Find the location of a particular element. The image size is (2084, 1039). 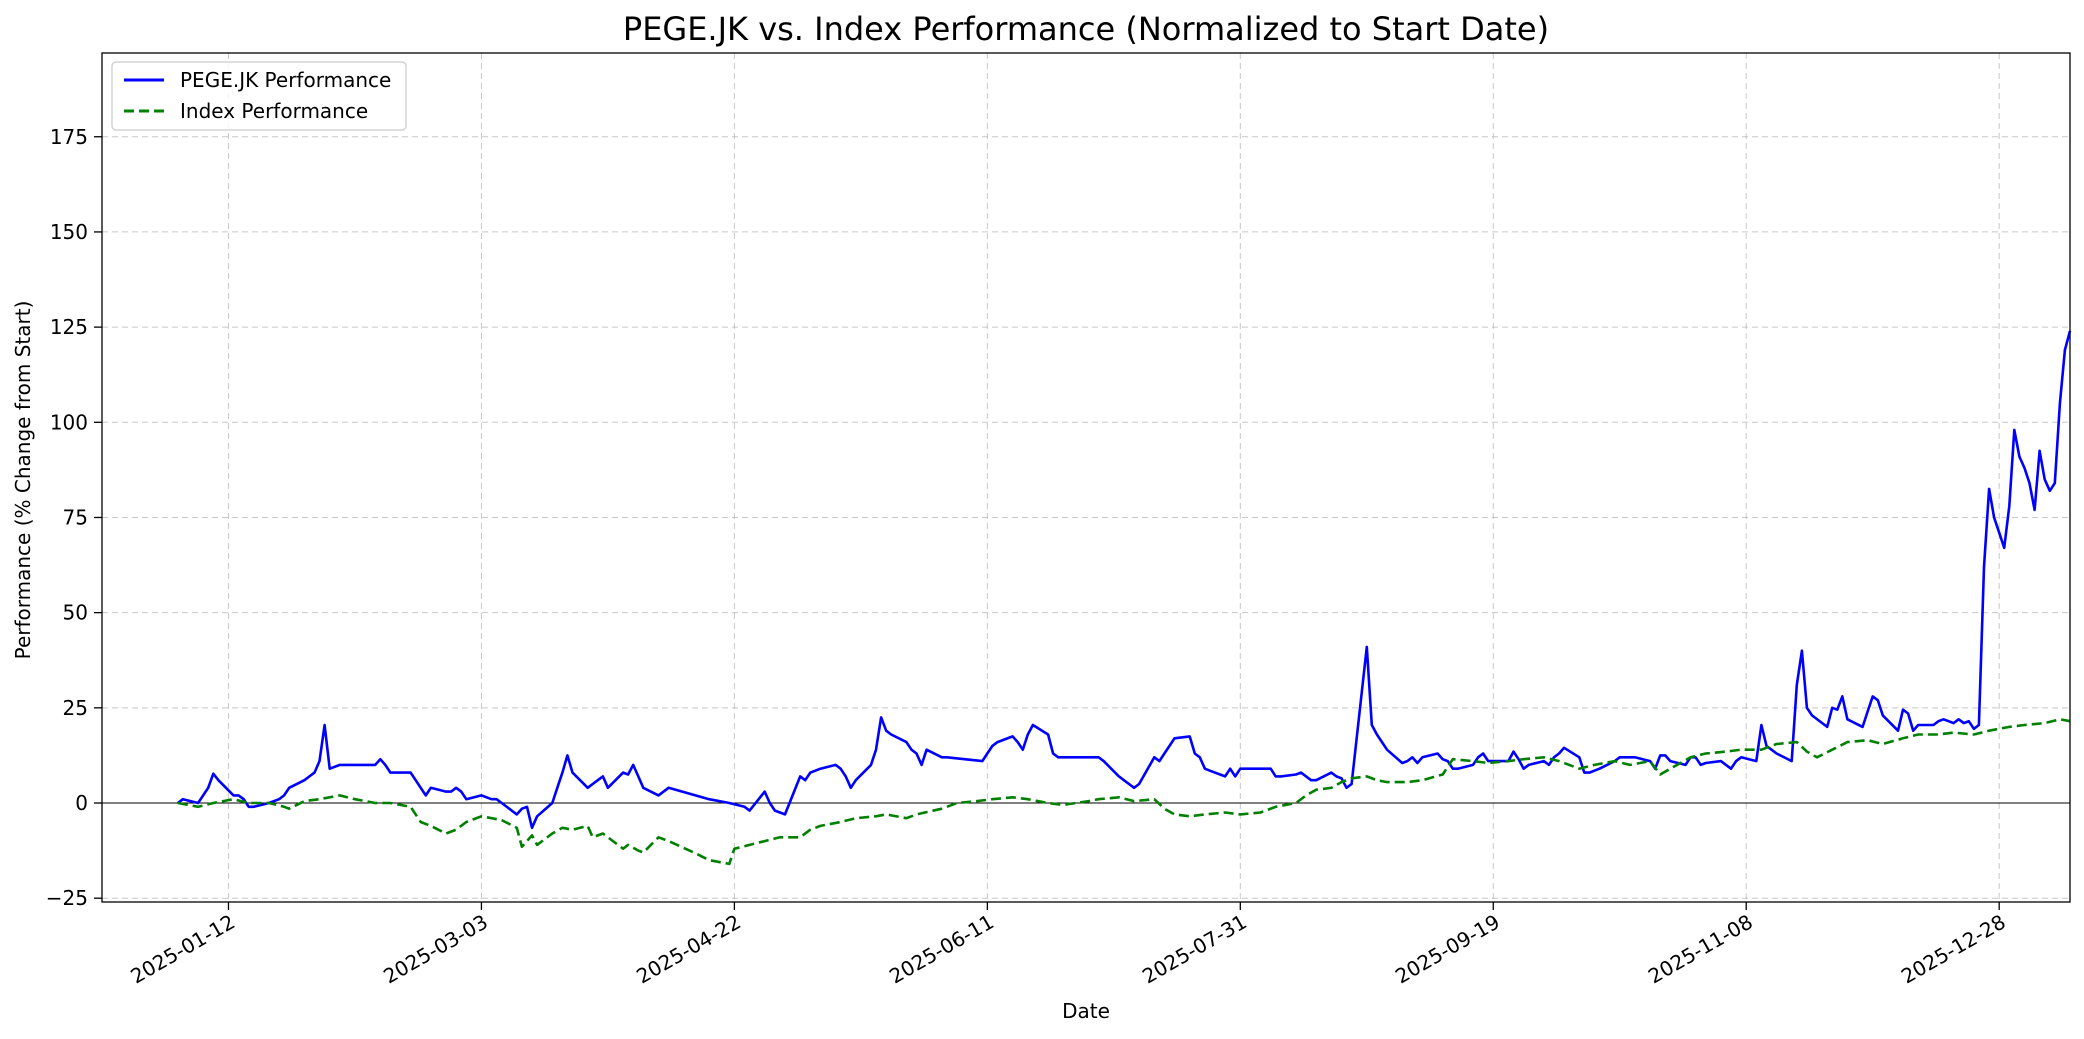

legend-box is located at coordinates (259, 96).